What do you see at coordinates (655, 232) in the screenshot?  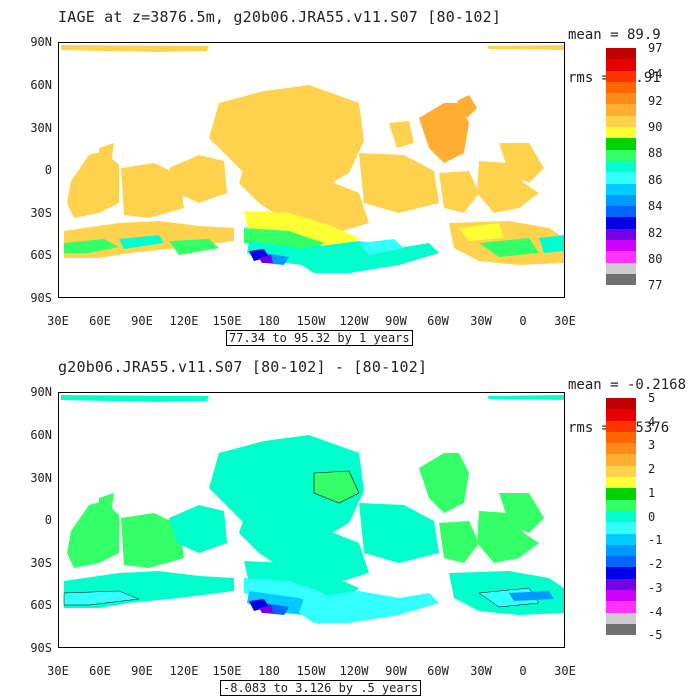 I see `colorbar-tick-label: 82` at bounding box center [655, 232].